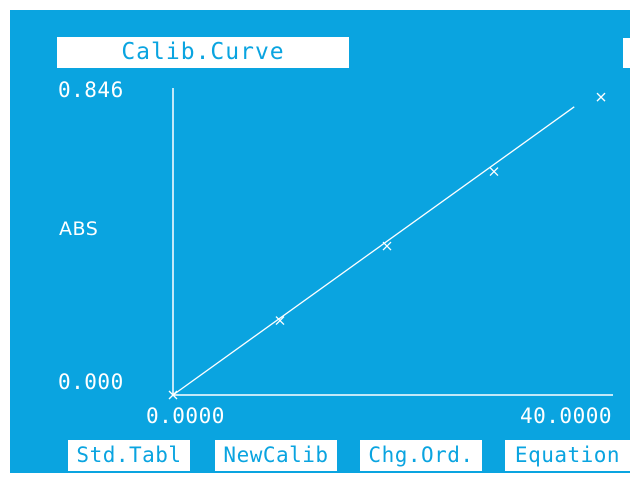 This screenshot has height=483, width=630. I want to click on y-min-tick-label: 0.000, so click(91, 382).